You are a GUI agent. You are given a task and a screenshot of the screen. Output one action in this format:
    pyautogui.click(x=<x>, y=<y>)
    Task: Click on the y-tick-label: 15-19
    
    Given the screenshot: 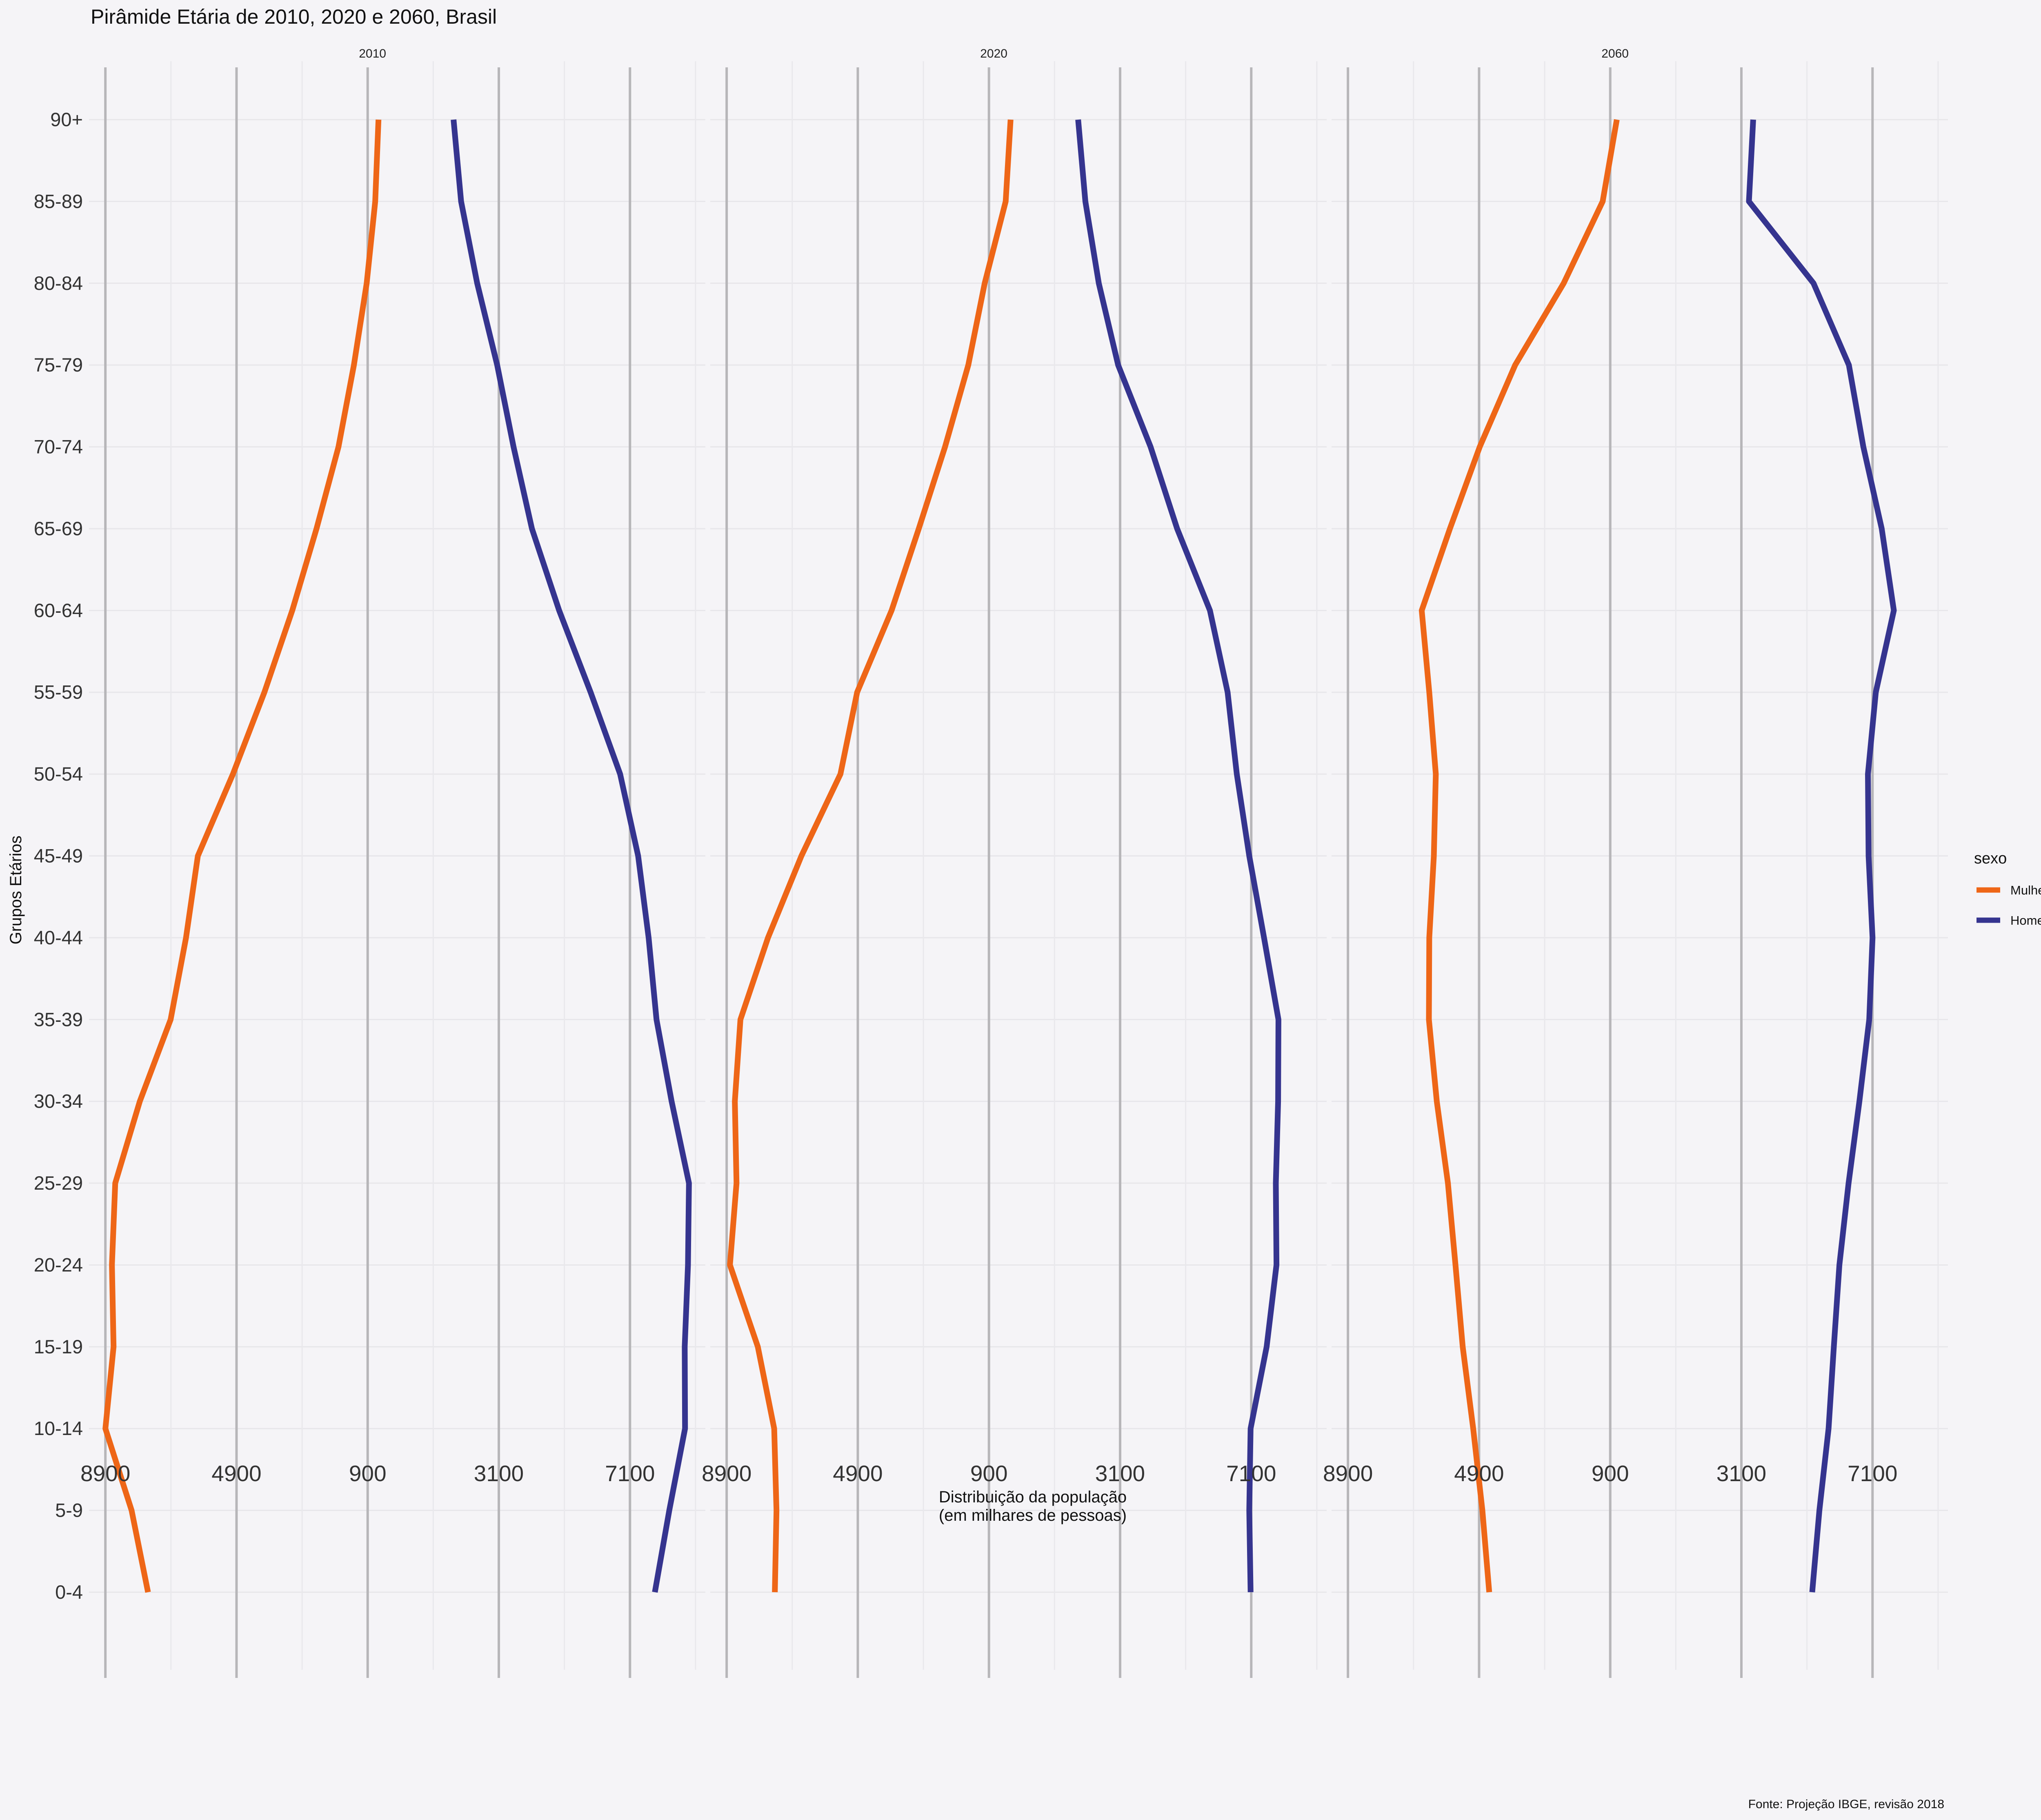 What is the action you would take?
    pyautogui.click(x=59, y=1346)
    